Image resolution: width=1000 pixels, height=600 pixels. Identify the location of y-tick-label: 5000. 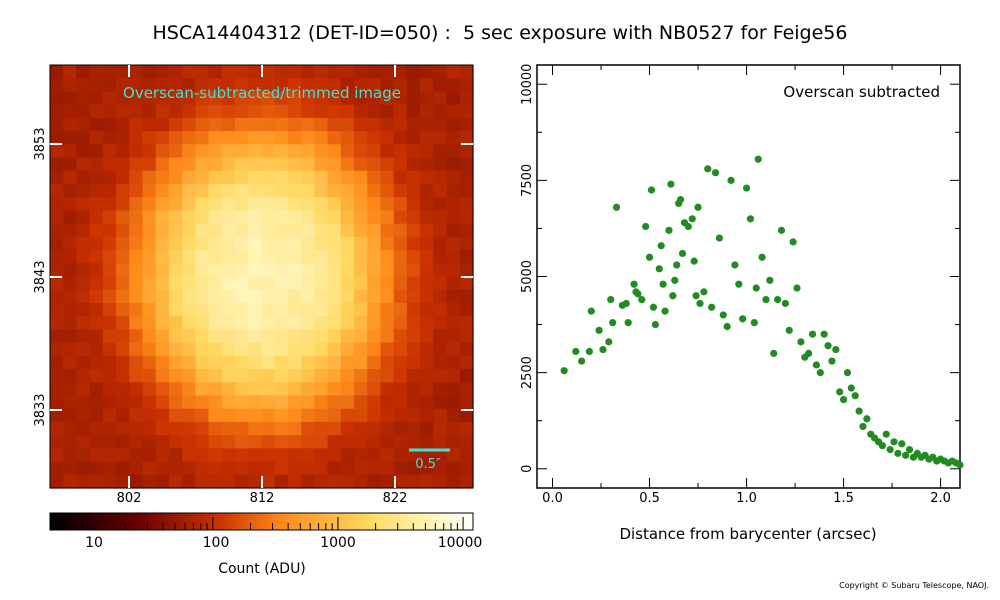
(527, 276).